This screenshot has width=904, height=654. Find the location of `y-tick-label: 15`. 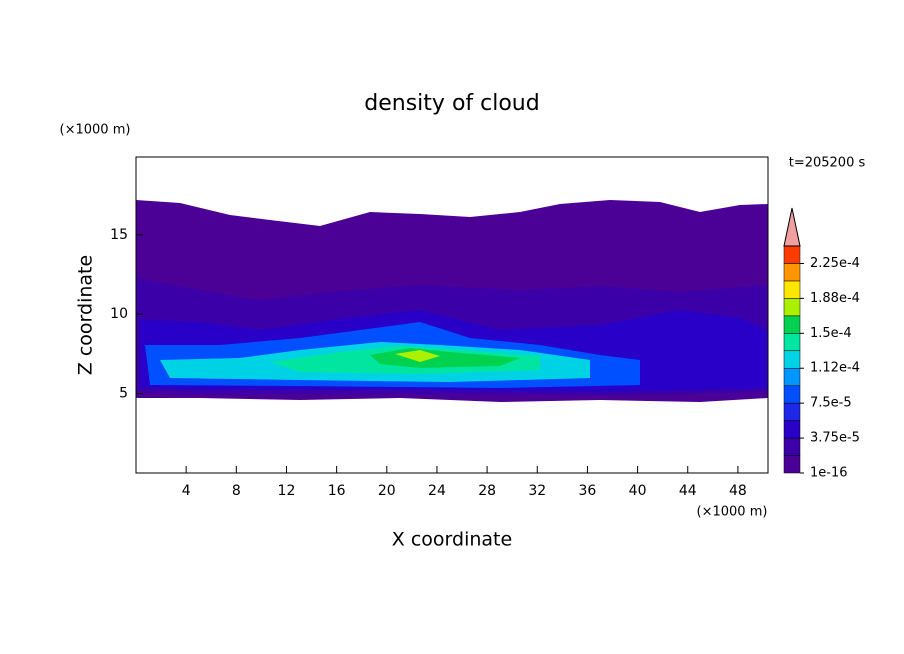

y-tick-label: 15 is located at coordinates (119, 235).